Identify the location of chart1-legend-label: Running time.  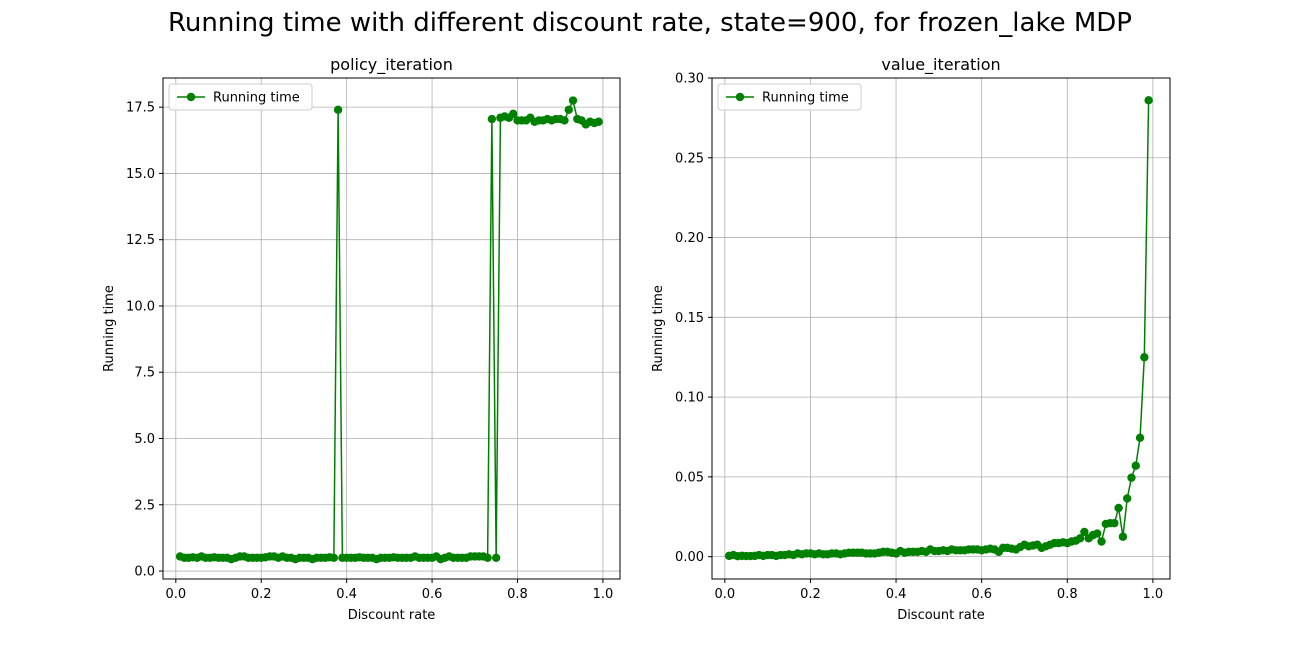
(805, 98).